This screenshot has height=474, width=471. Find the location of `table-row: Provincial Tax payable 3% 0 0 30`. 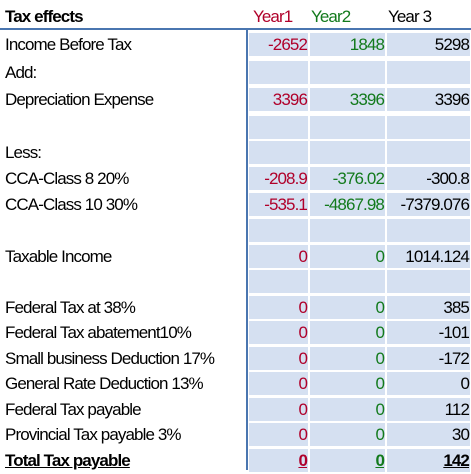

table-row: Provincial Tax payable 3% 0 0 30 is located at coordinates (235, 434).